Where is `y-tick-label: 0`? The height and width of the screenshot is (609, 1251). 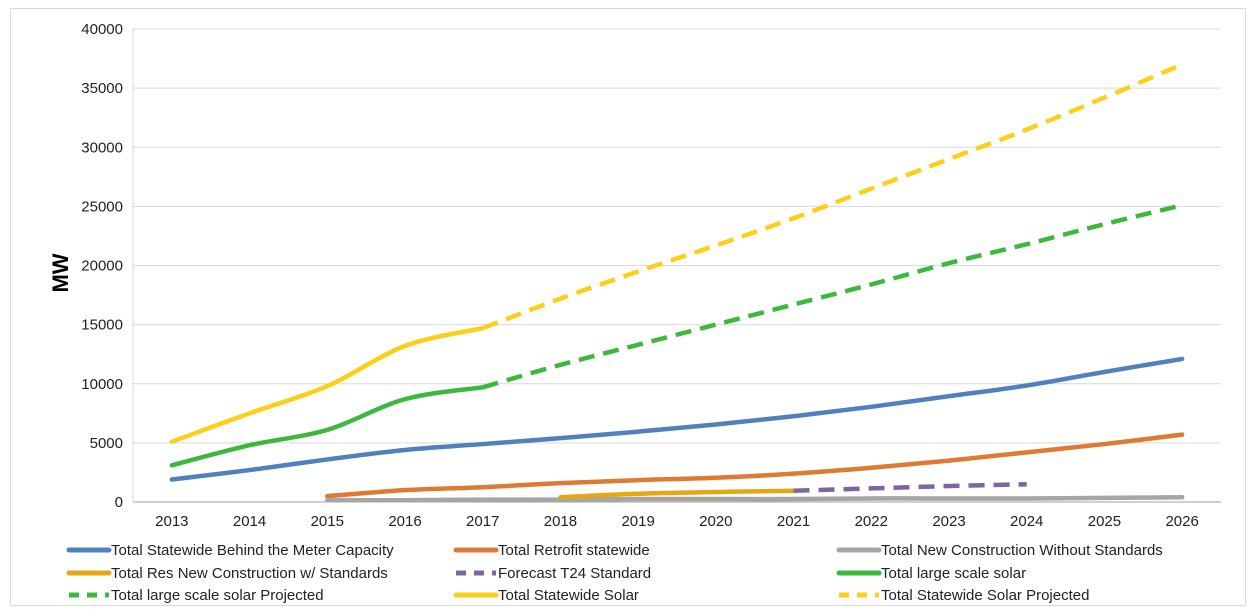
y-tick-label: 0 is located at coordinates (119, 502).